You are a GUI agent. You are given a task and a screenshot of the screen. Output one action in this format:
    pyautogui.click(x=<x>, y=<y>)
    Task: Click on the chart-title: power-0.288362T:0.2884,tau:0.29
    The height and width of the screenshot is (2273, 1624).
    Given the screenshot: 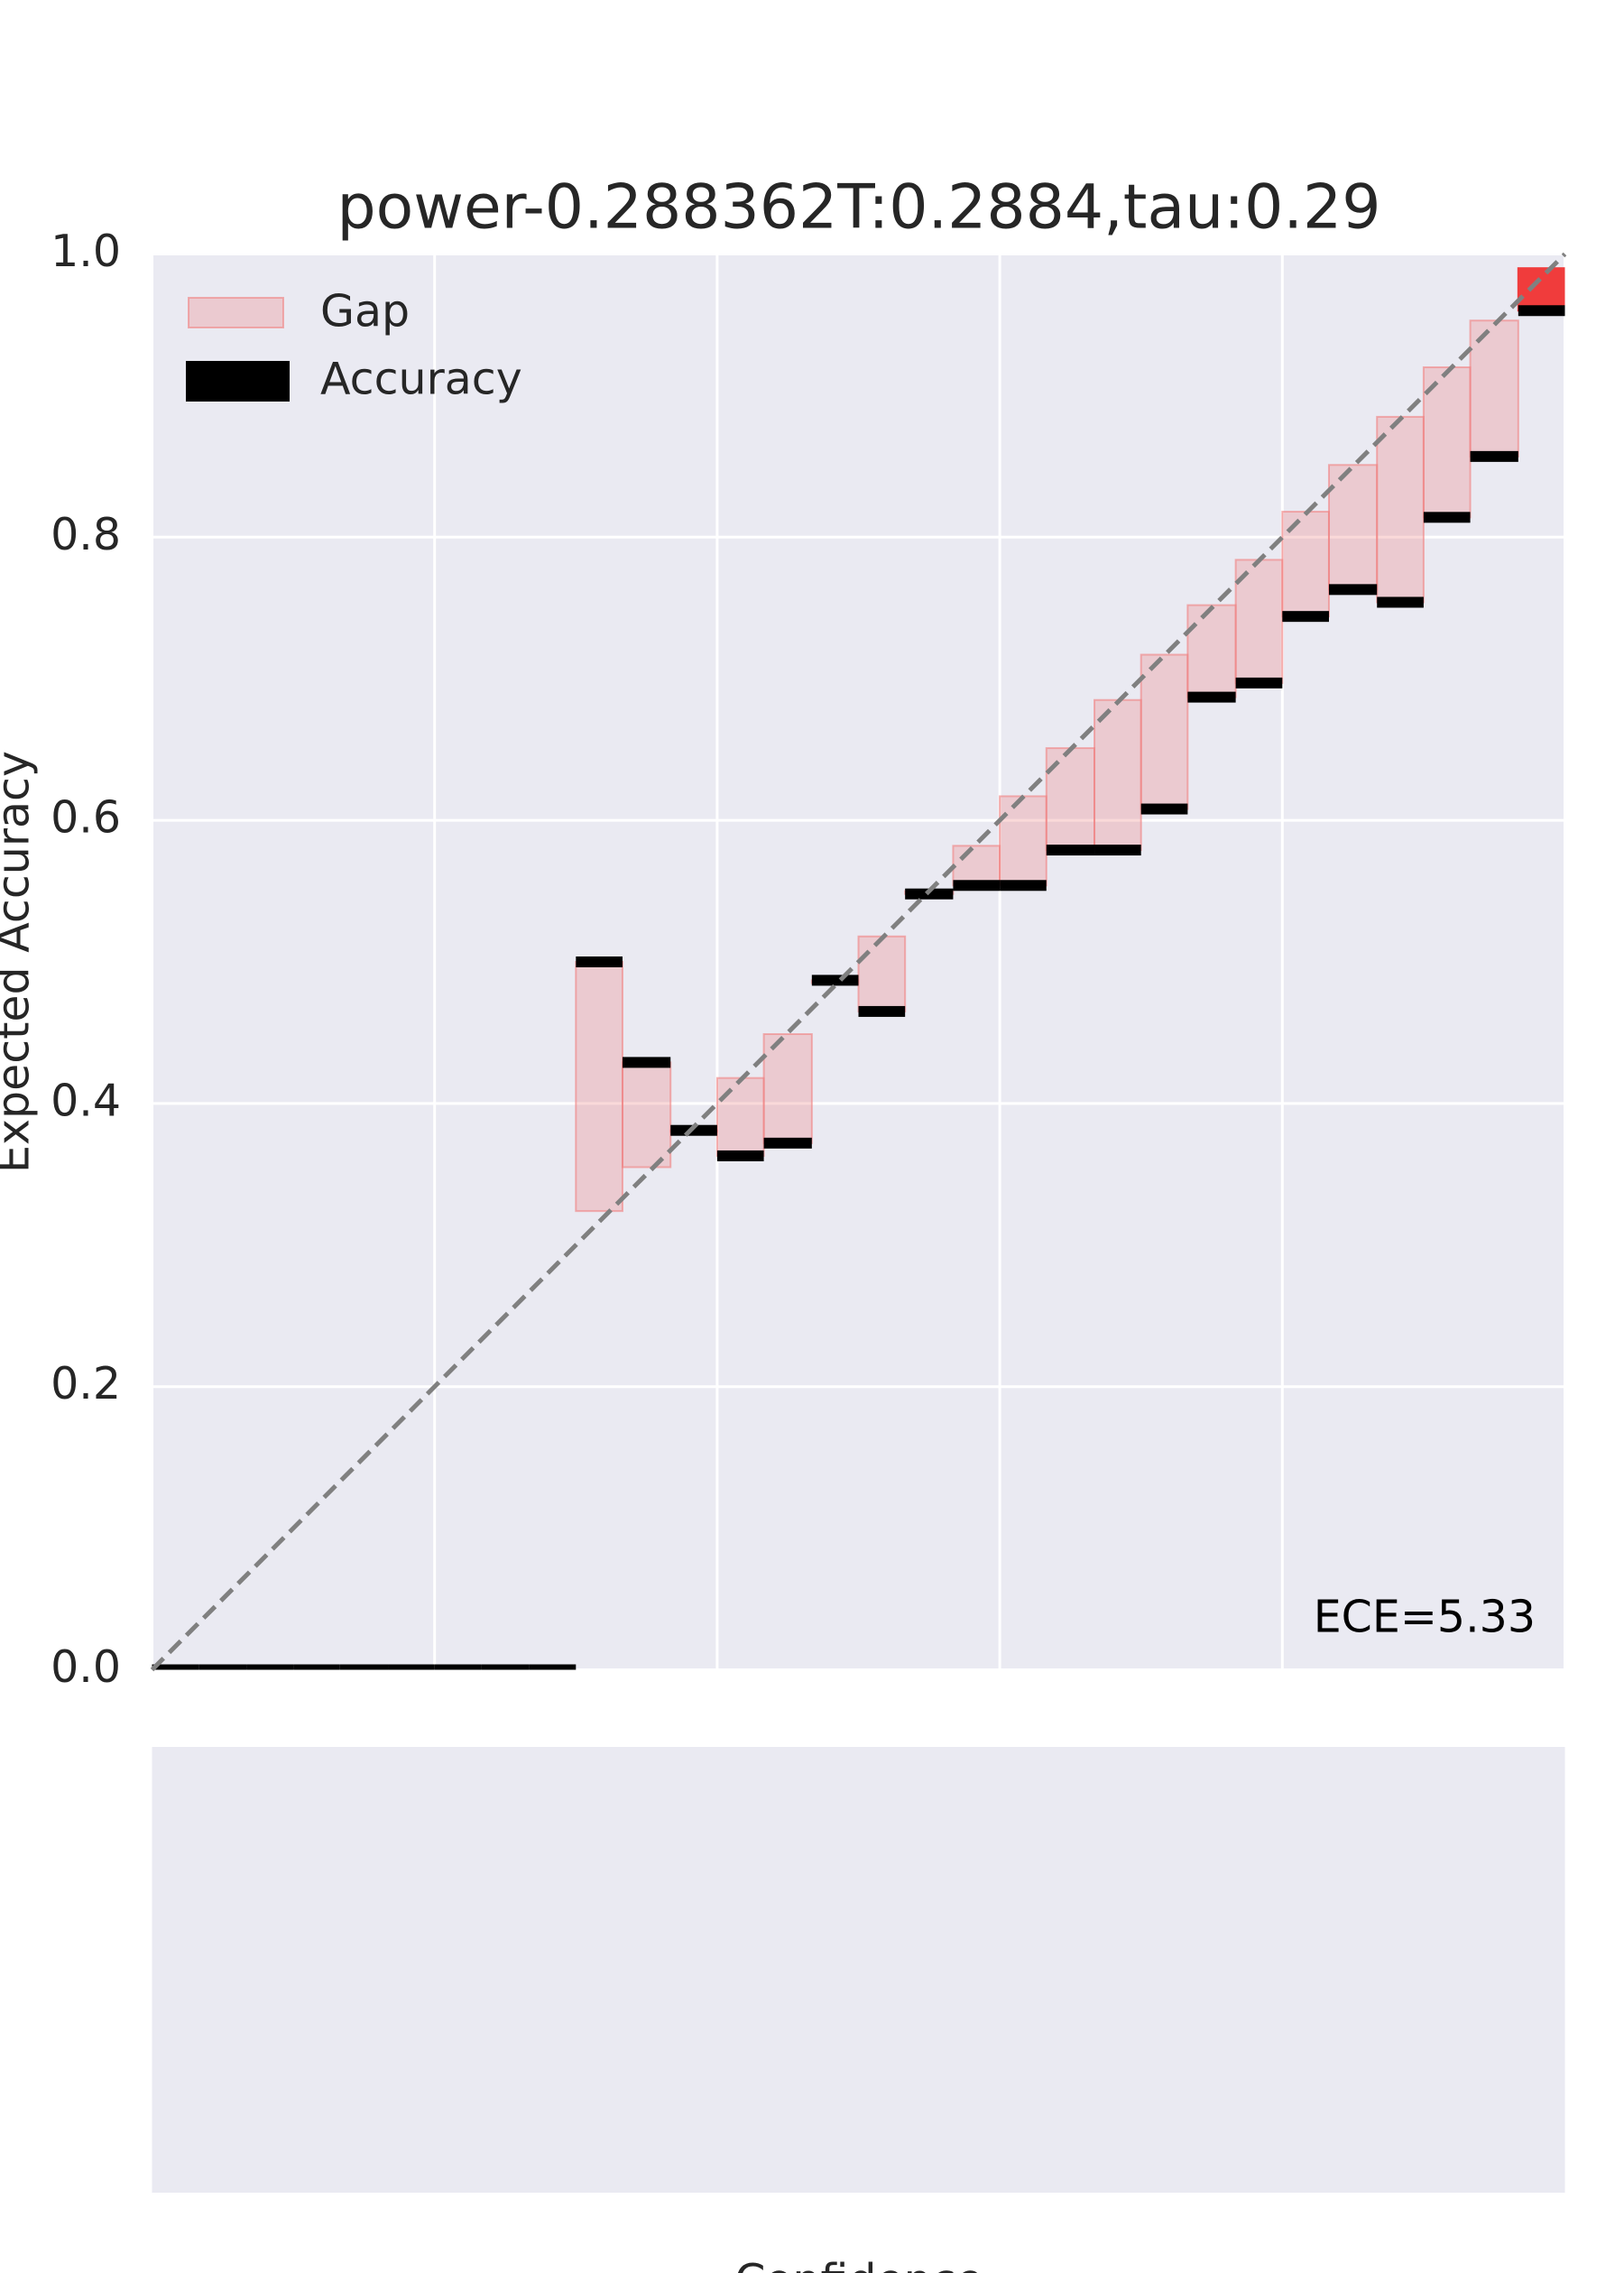 What is the action you would take?
    pyautogui.click(x=859, y=208)
    